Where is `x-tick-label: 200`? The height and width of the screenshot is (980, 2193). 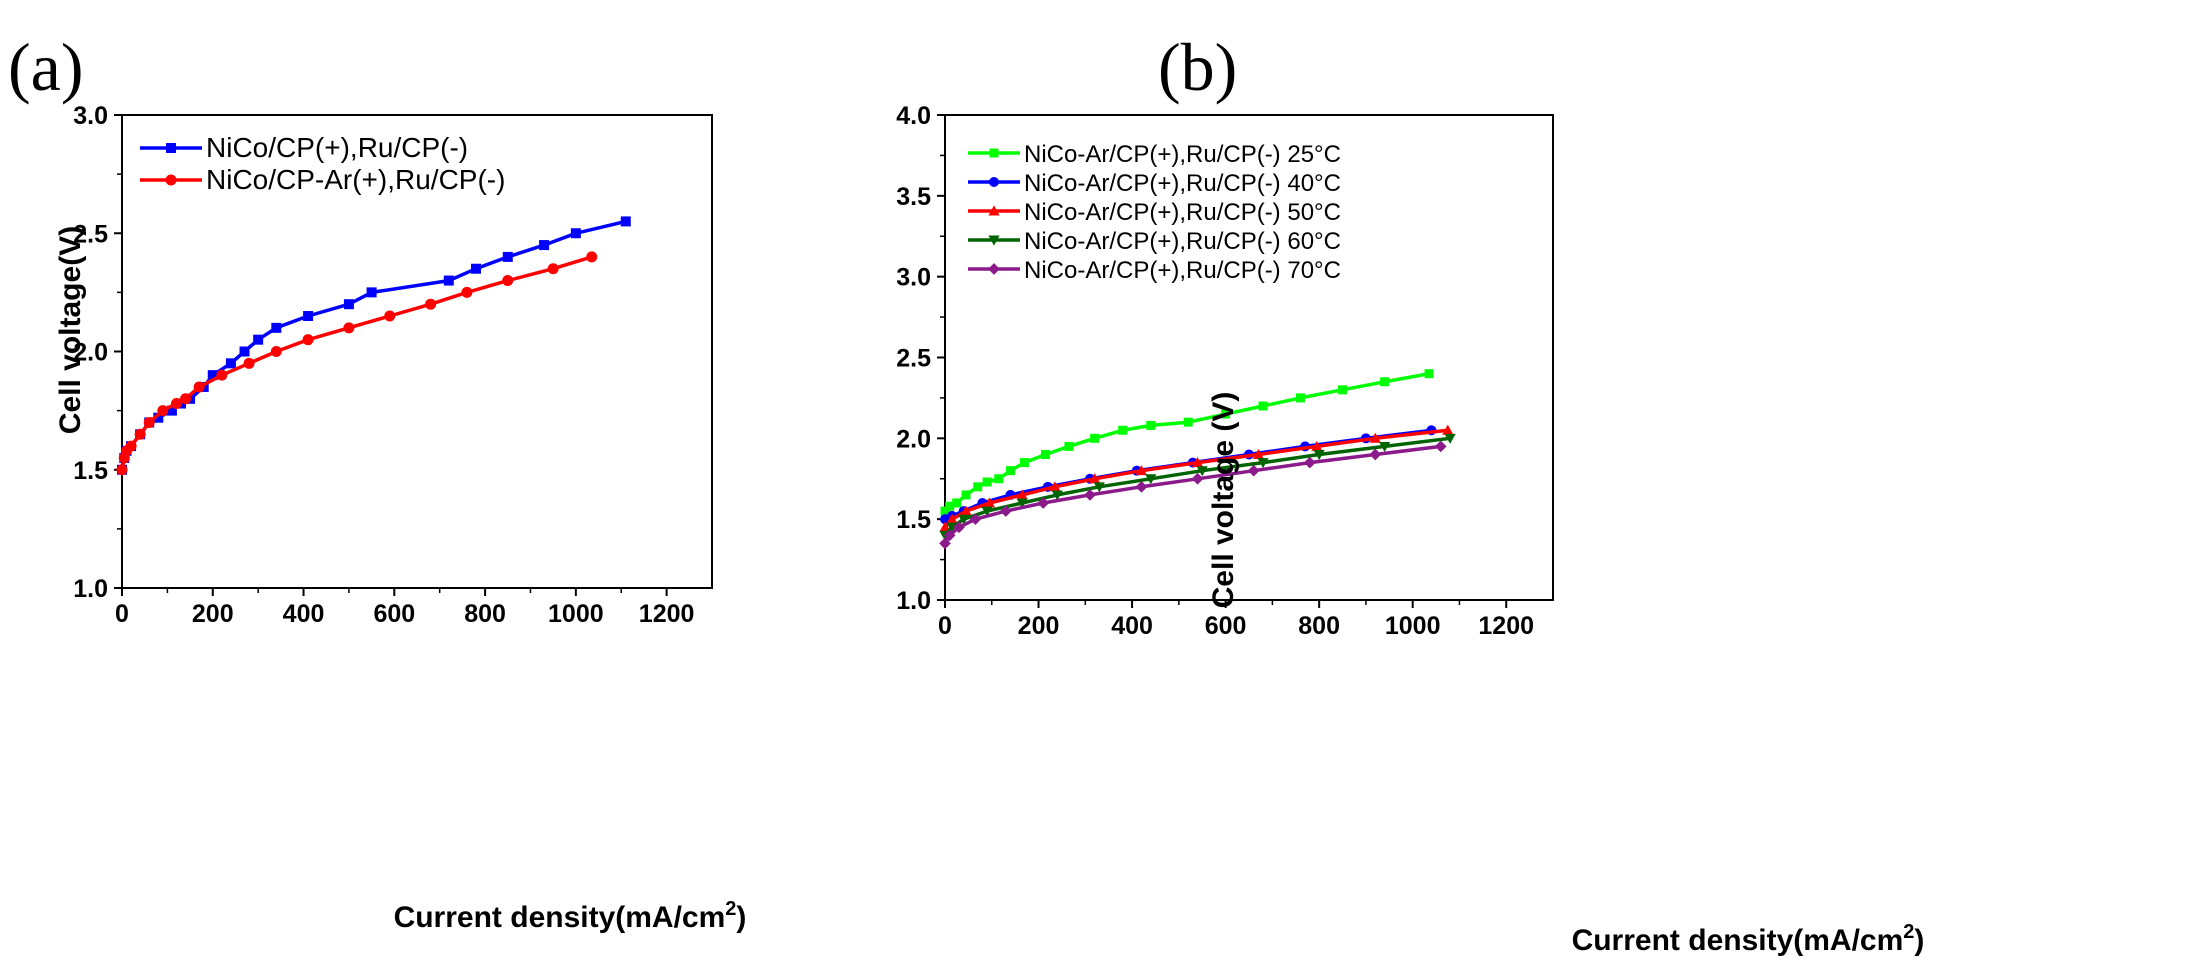 x-tick-label: 200 is located at coordinates (213, 614).